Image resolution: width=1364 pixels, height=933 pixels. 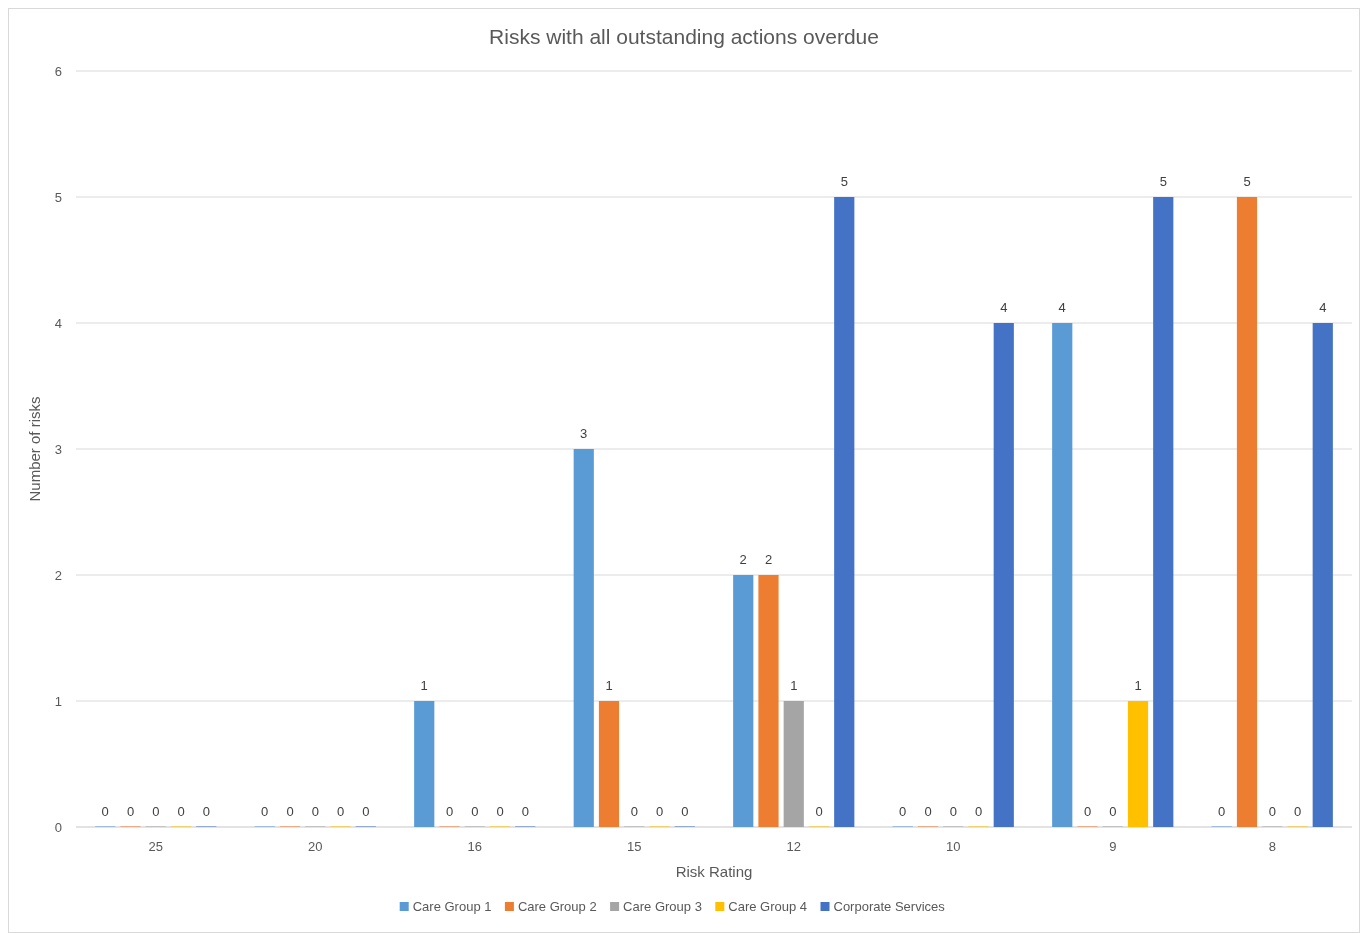 I want to click on legend-label: Care Group 4, so click(x=768, y=906).